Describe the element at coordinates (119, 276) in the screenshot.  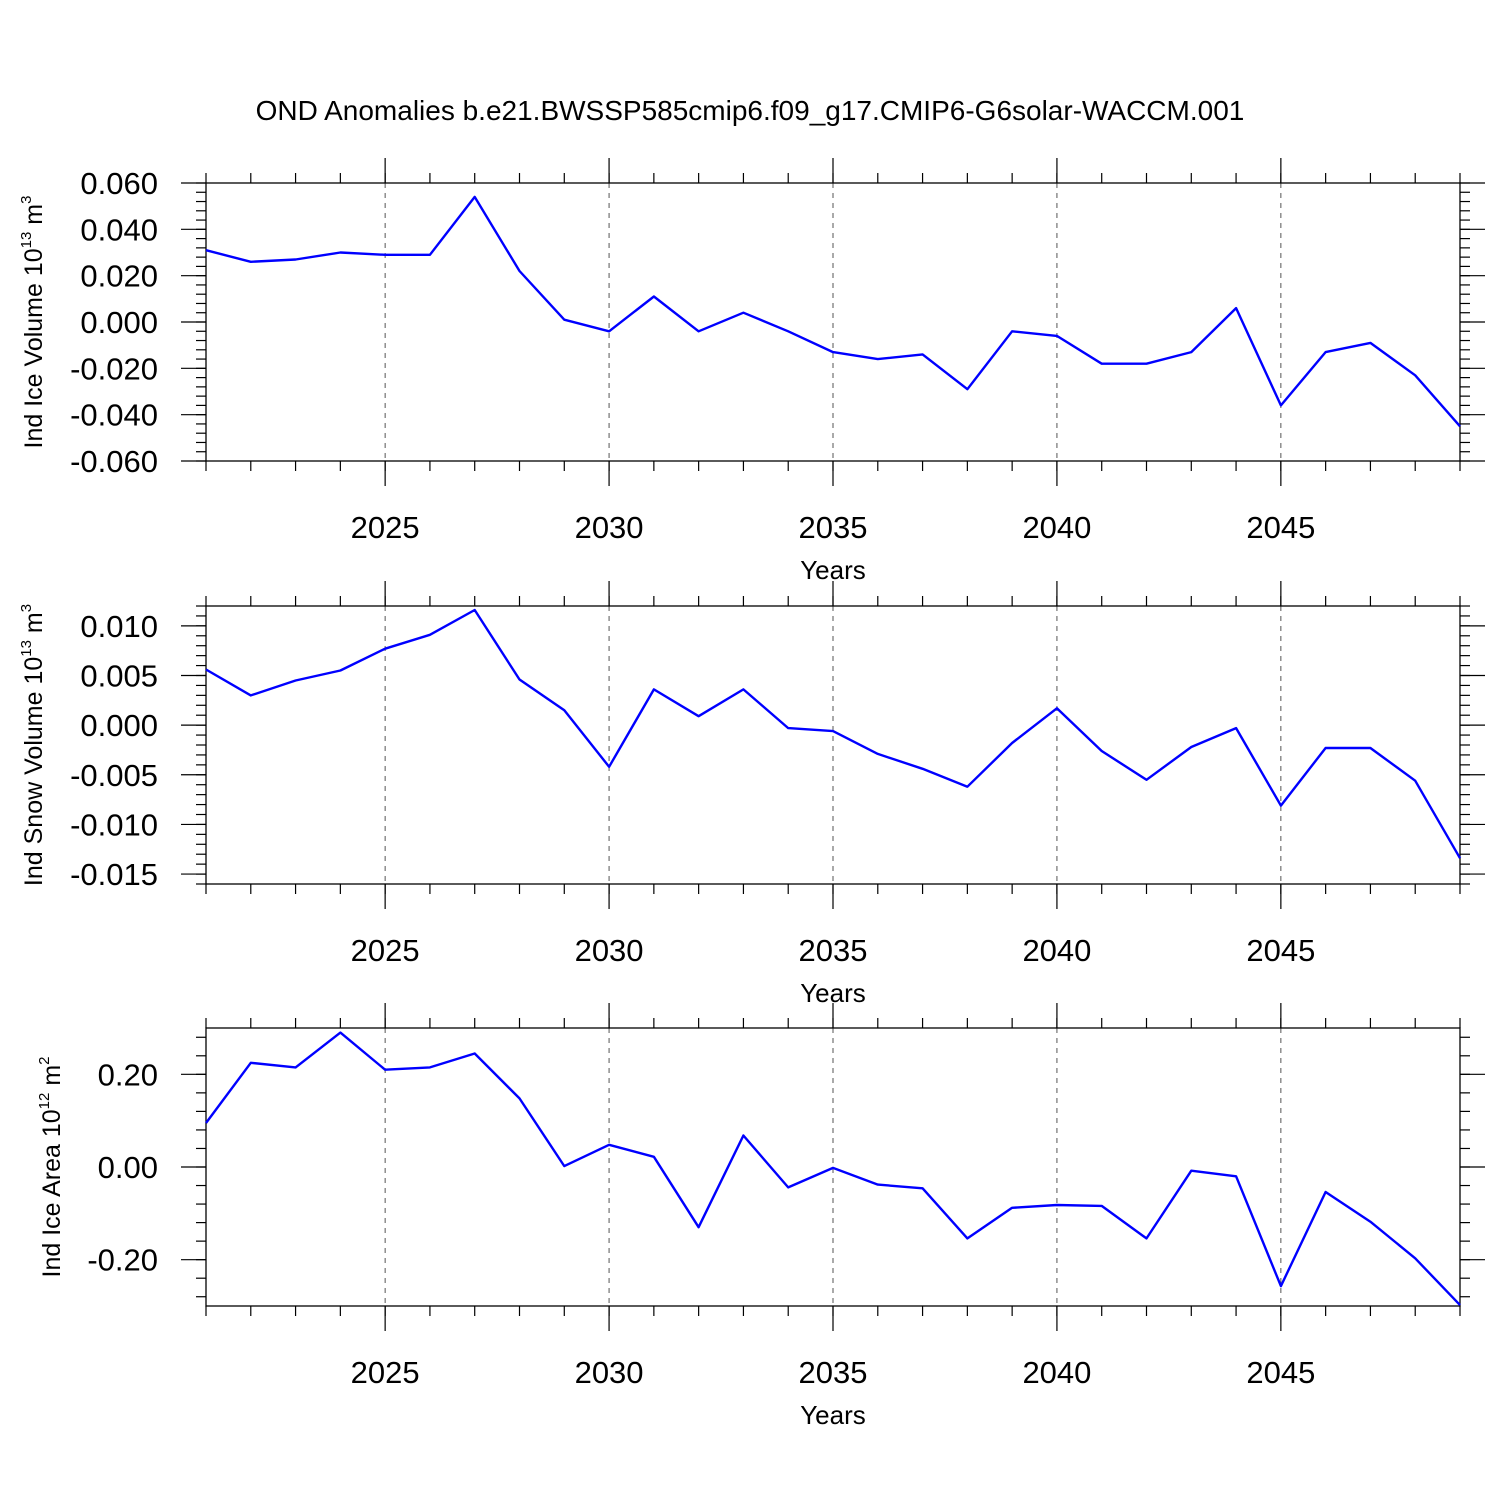
I see `y-tick-label: 0.020` at that location.